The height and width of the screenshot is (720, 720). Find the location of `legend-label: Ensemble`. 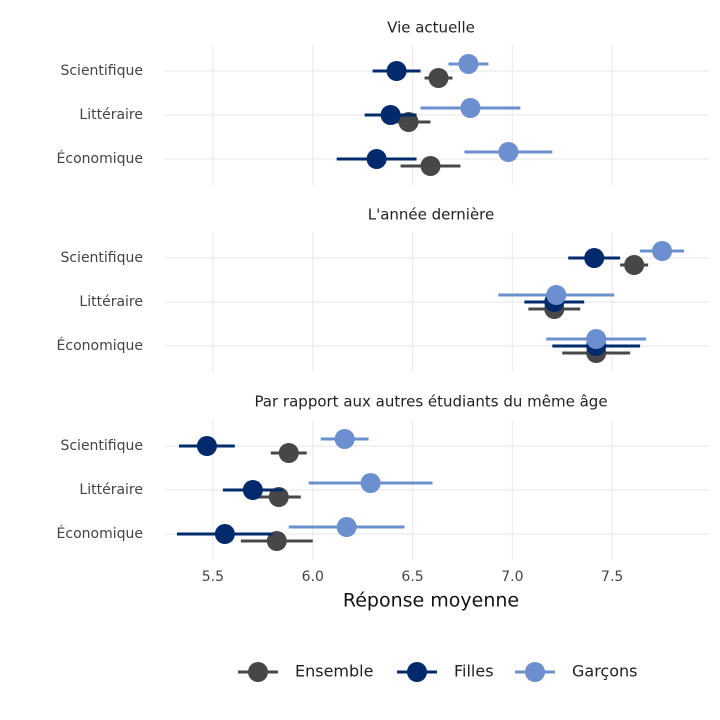

legend-label: Ensemble is located at coordinates (334, 671).